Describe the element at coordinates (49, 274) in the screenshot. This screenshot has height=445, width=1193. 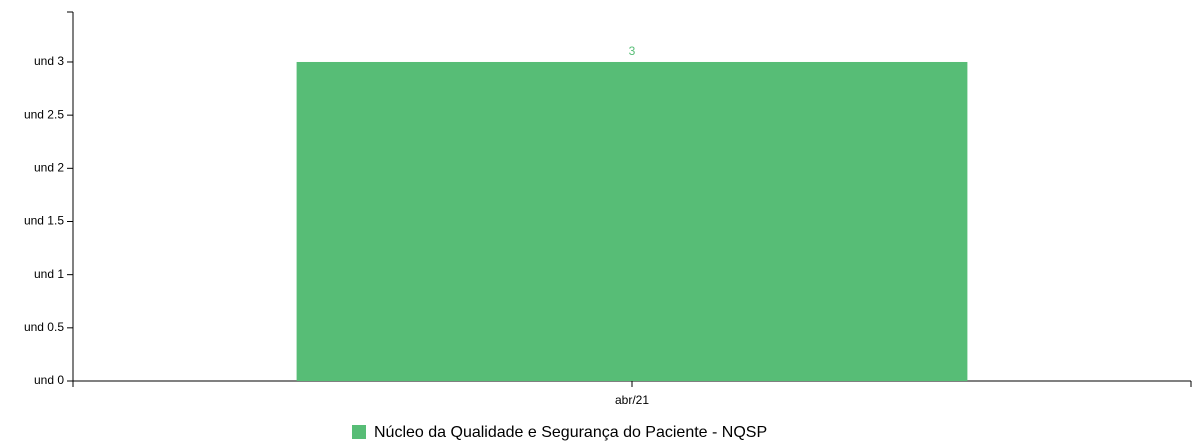
I see `y-tick-label: und 1` at that location.